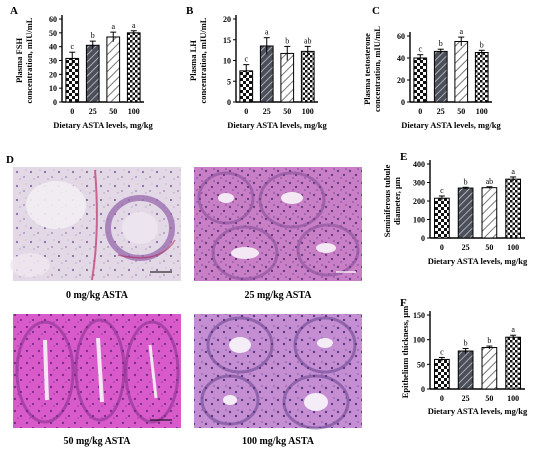 The width and height of the screenshot is (550, 449). What do you see at coordinates (193, 60) in the screenshot?
I see `y-axis-label: Plasma LH` at bounding box center [193, 60].